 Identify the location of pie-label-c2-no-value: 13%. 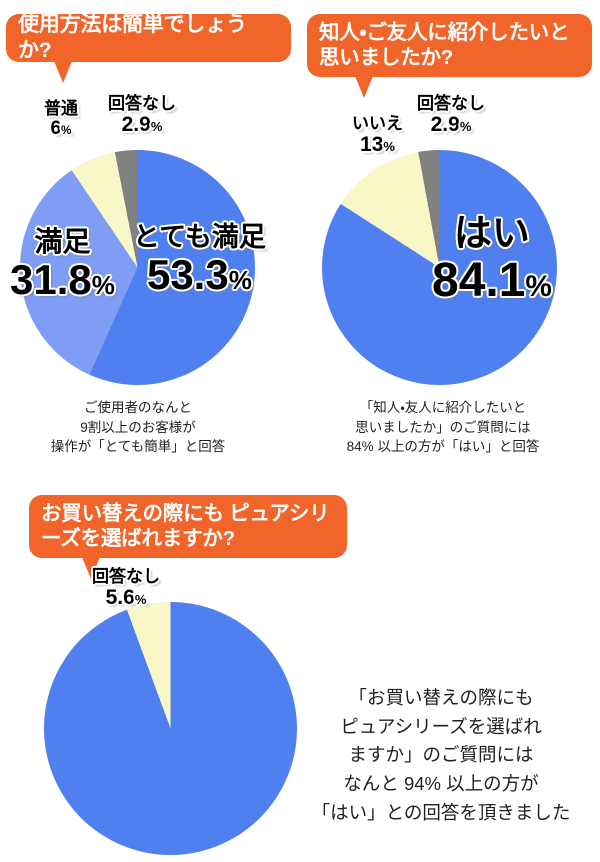
(377, 144).